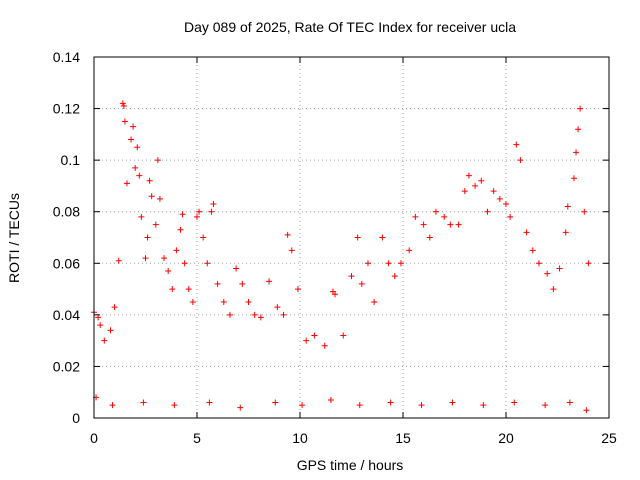  I want to click on x-tick-label: 5, so click(197, 438).